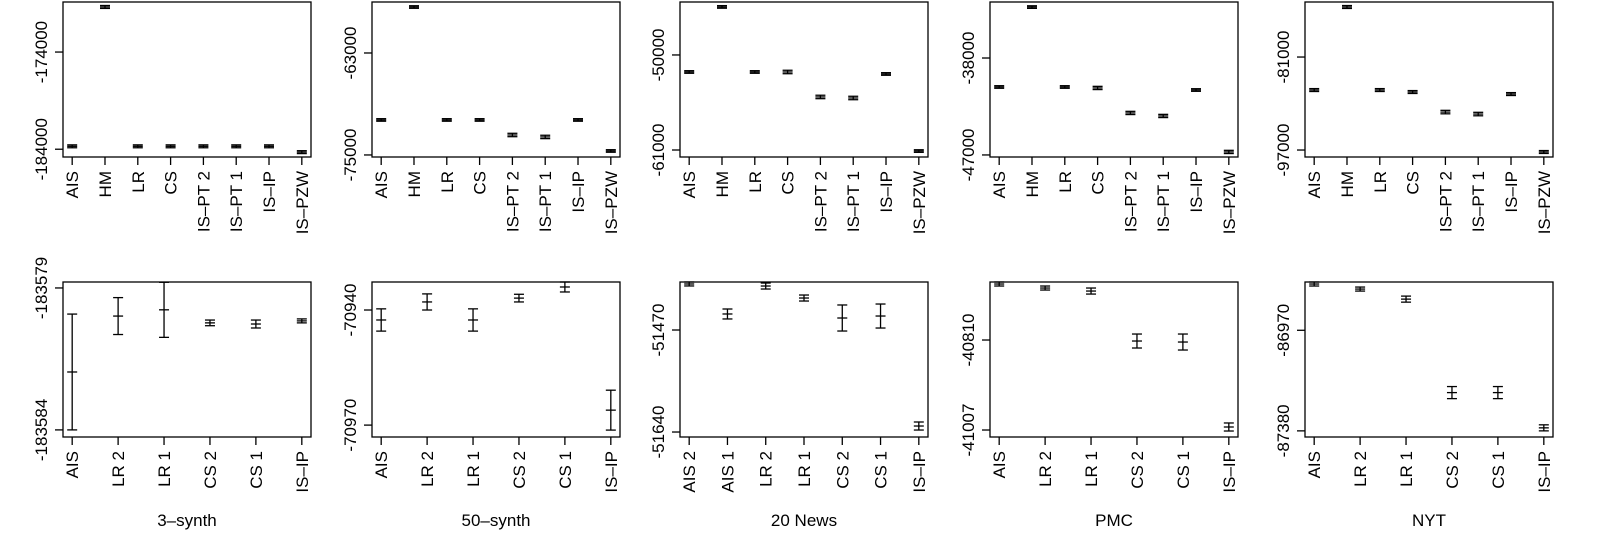 The image size is (1622, 550). I want to click on y-tick-label: -51640, so click(658, 432).